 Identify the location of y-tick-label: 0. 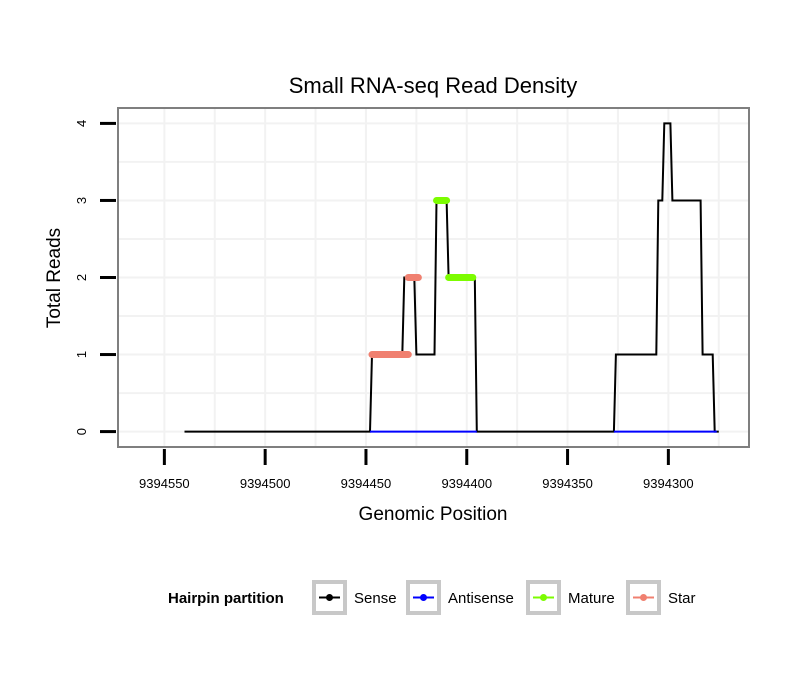
(81, 431).